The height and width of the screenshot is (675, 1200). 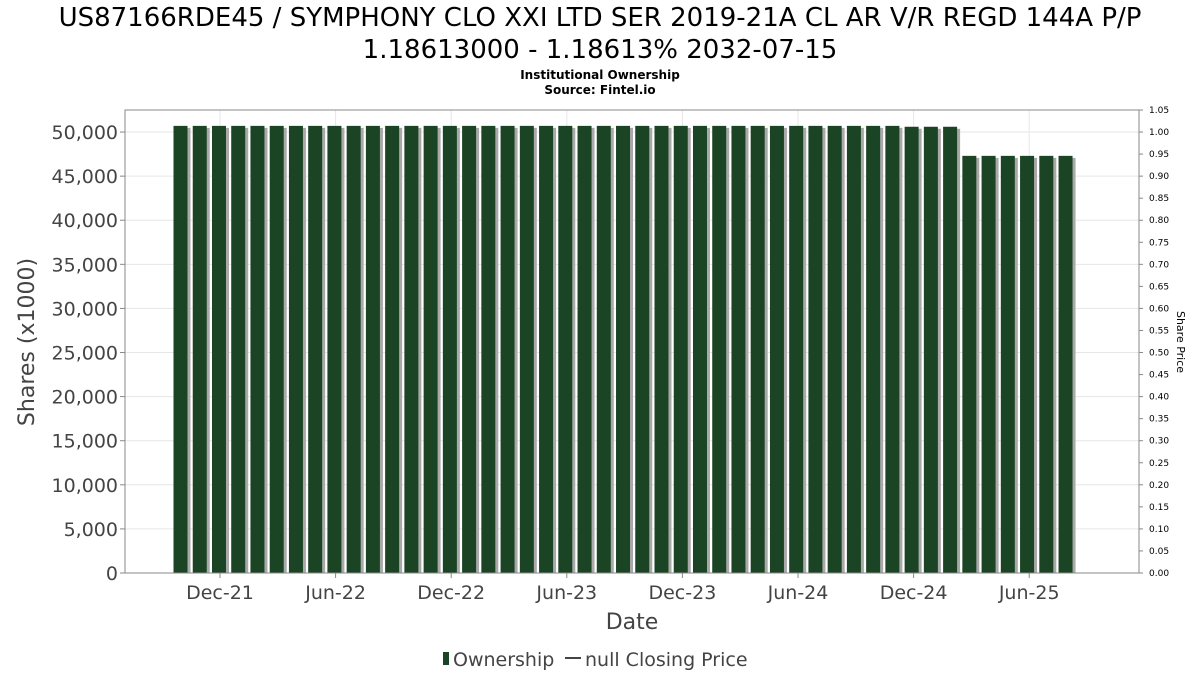 I want to click on legend-price-label: null Closing Price, so click(x=666, y=660).